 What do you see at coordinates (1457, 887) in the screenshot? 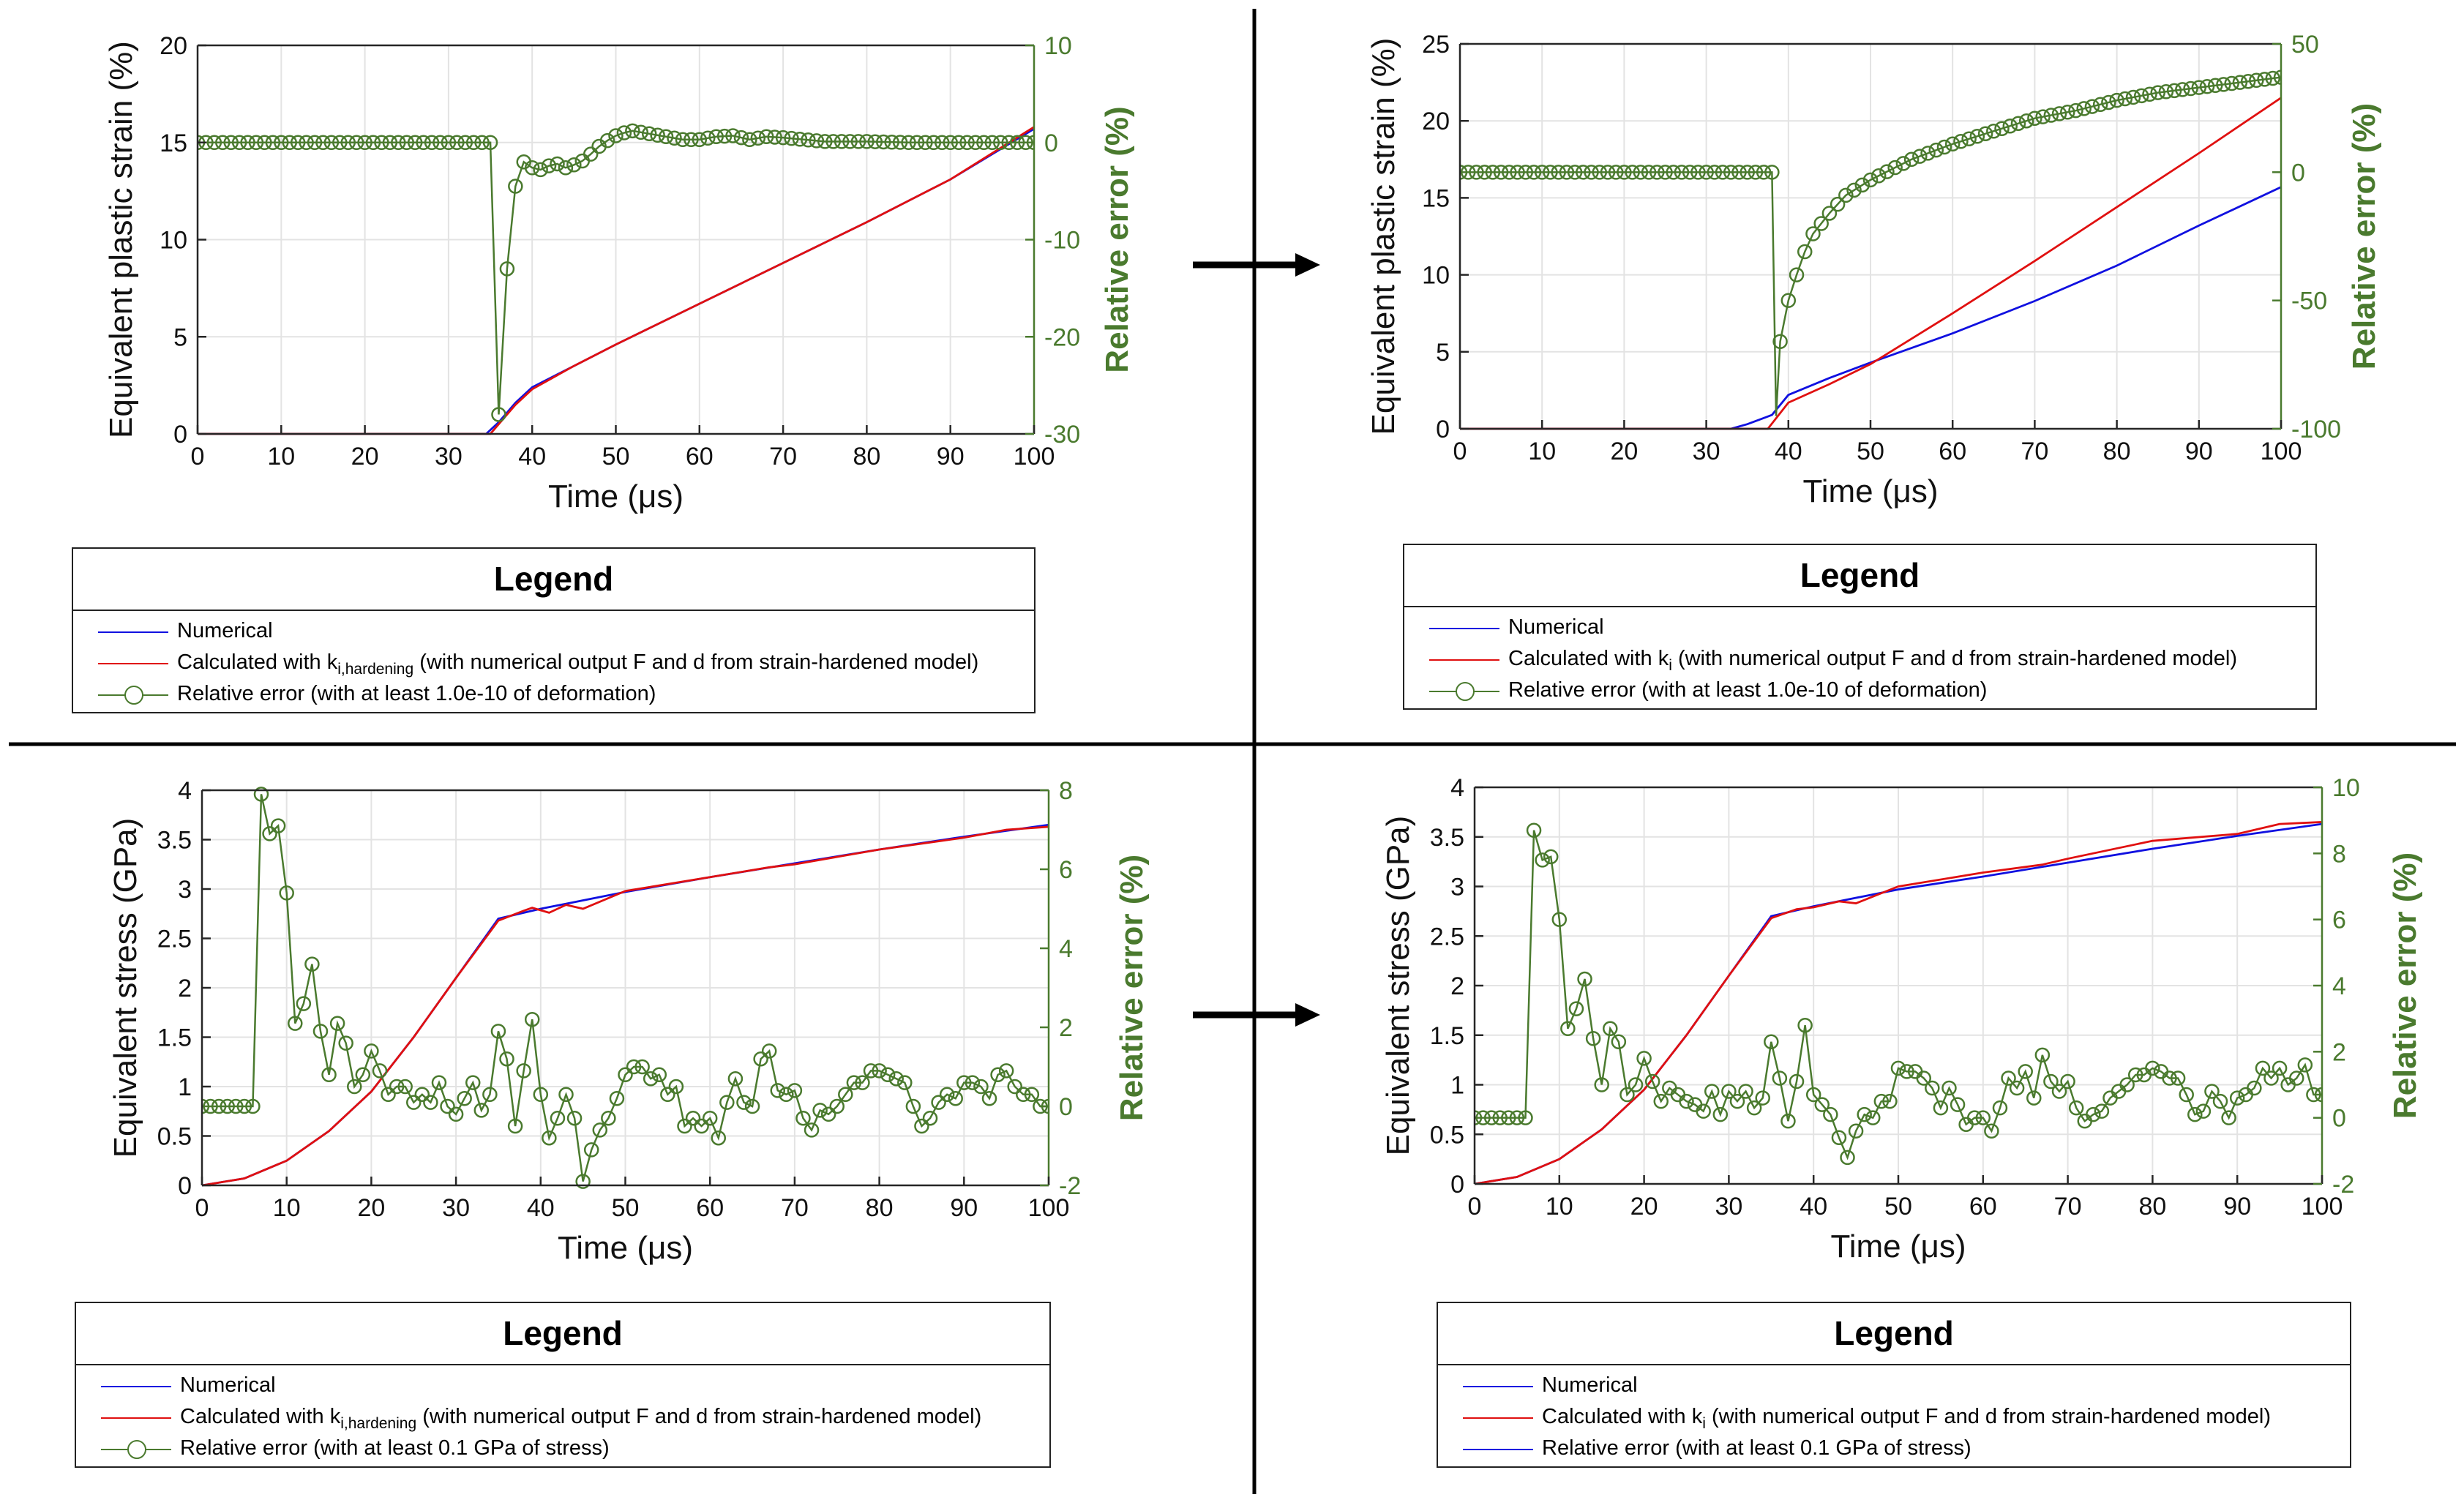
I see `y-tick-label: 3` at bounding box center [1457, 887].